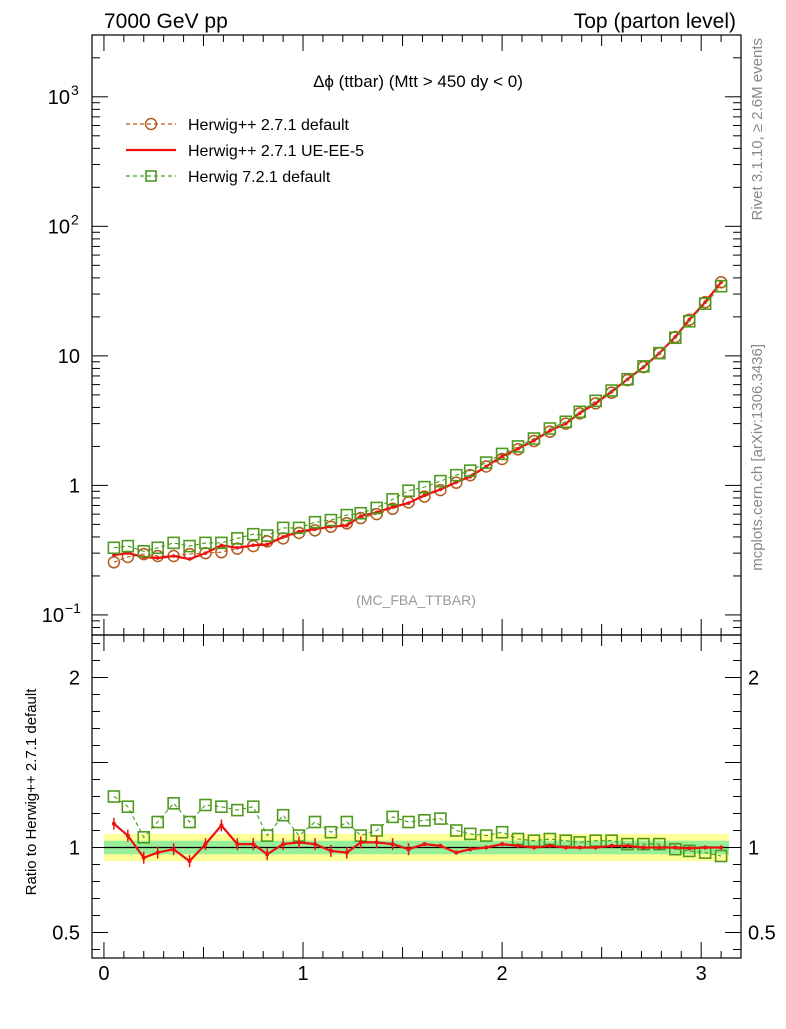 This screenshot has width=786, height=1029. What do you see at coordinates (73, 608) in the screenshot?
I see `y-tick-label-exponent: −1` at bounding box center [73, 608].